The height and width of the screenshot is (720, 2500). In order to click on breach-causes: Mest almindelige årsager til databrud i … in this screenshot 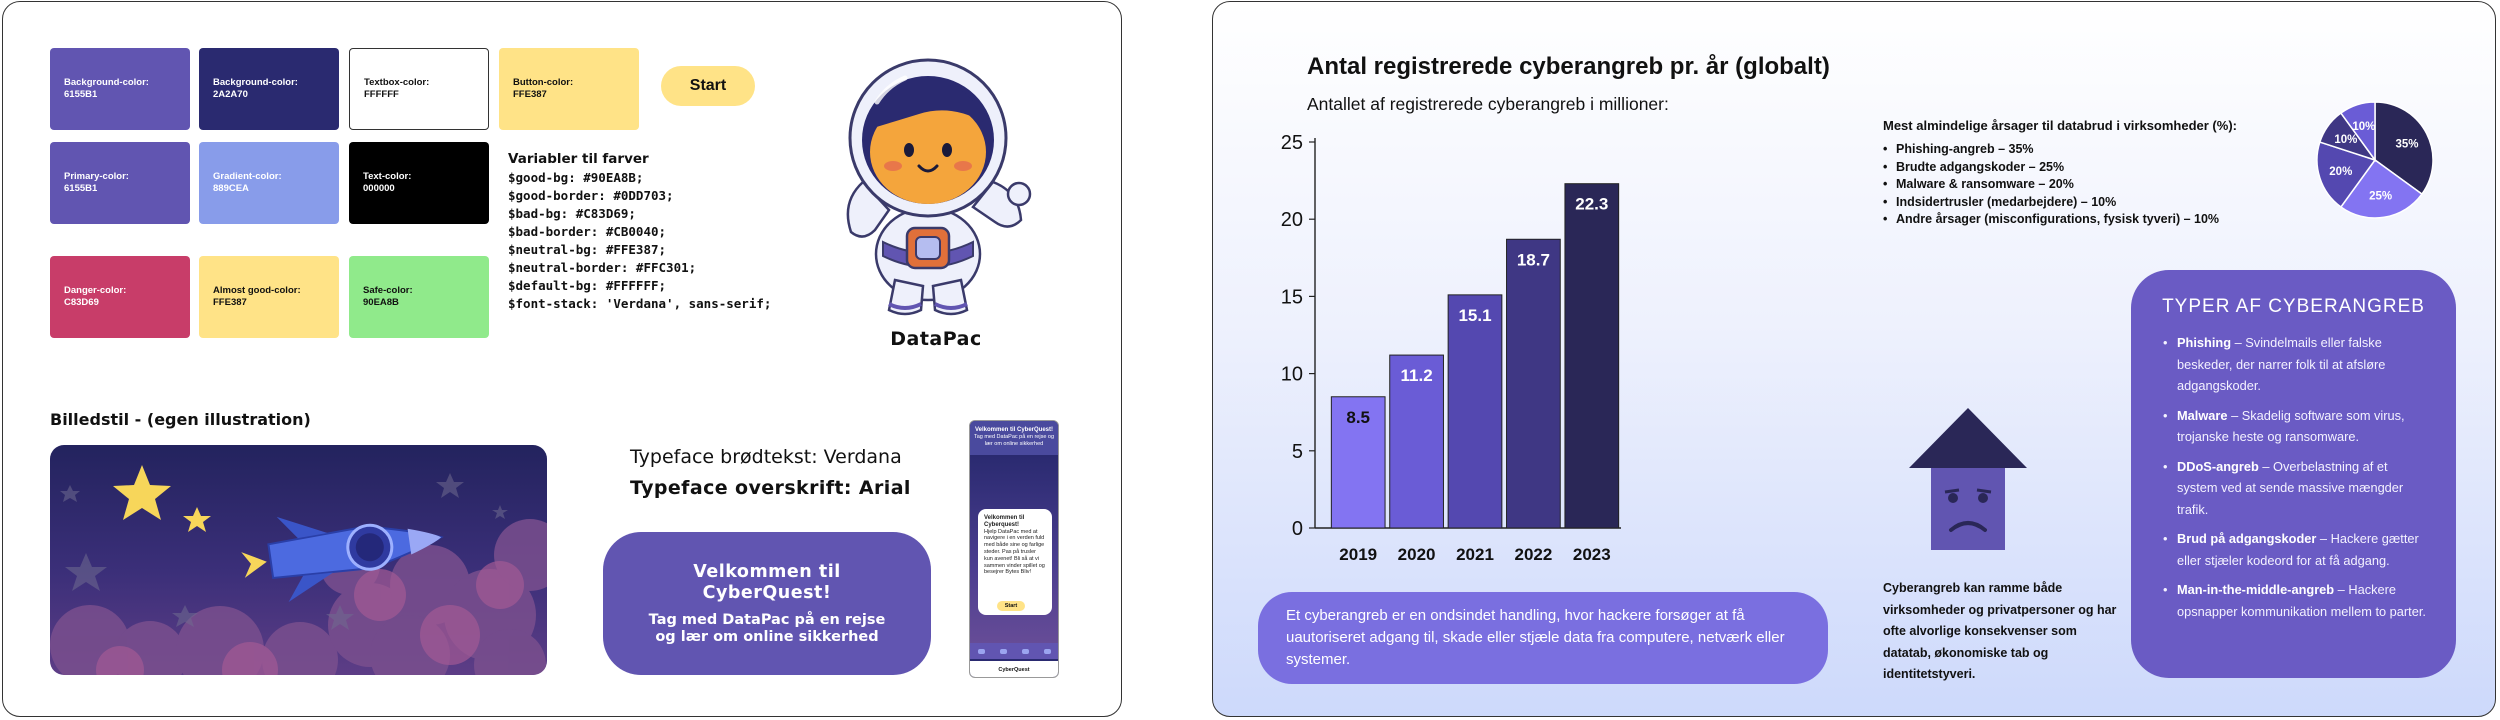, I will do `click(2103, 173)`.